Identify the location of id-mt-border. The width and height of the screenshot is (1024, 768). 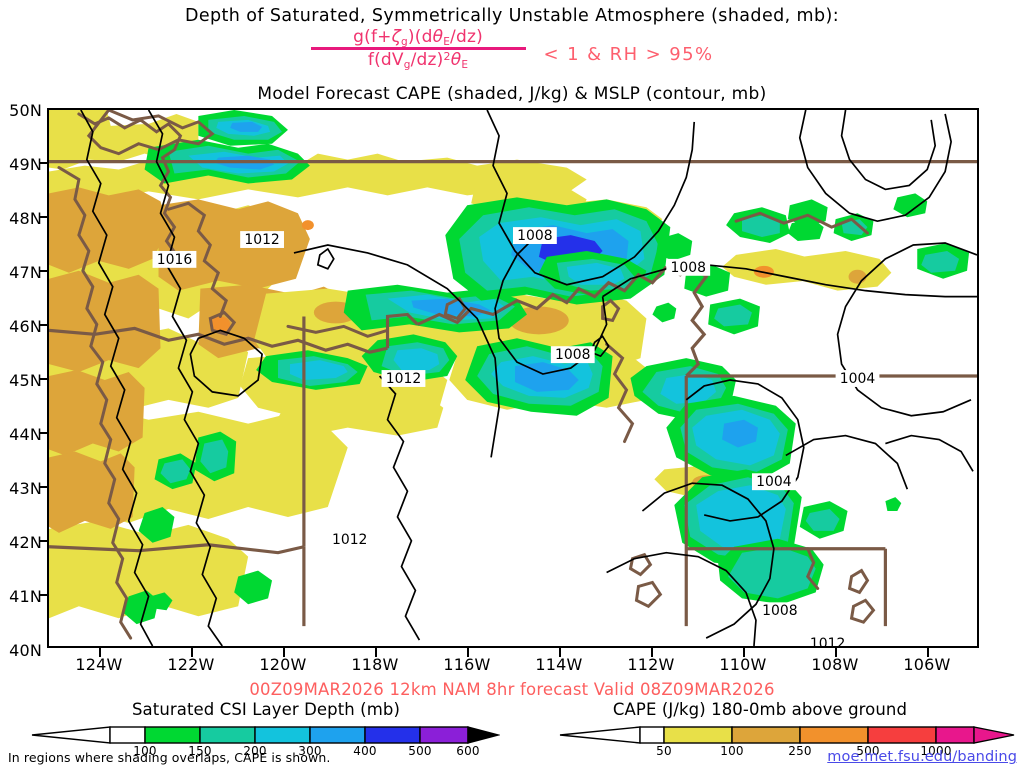
(542, 295).